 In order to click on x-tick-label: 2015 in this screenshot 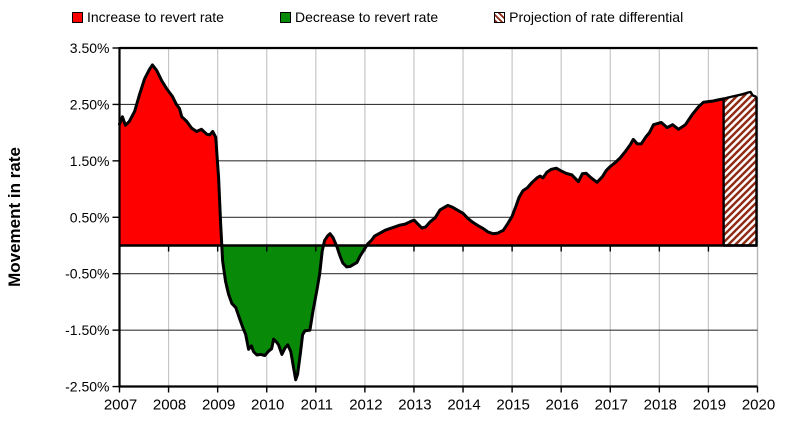, I will do `click(512, 405)`.